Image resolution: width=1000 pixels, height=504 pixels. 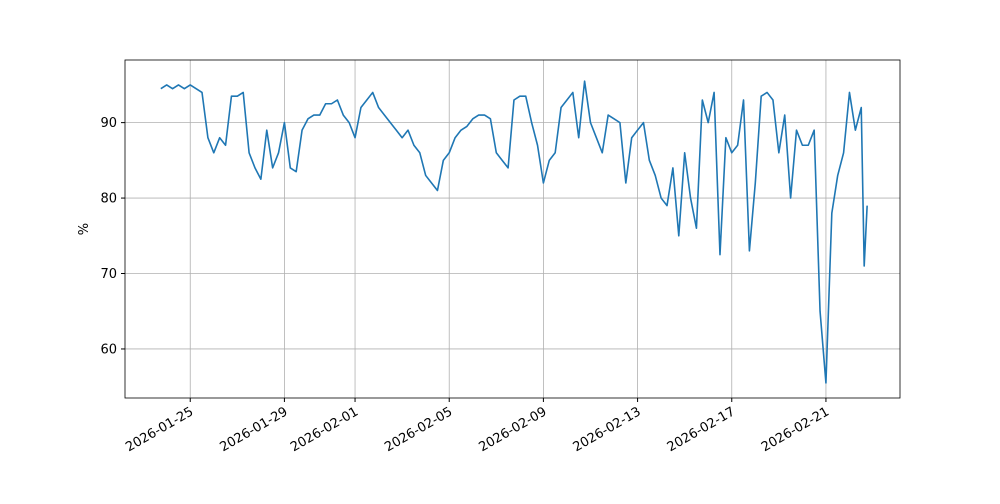 I want to click on x-tick-label: 2026-02-05, so click(x=418, y=429).